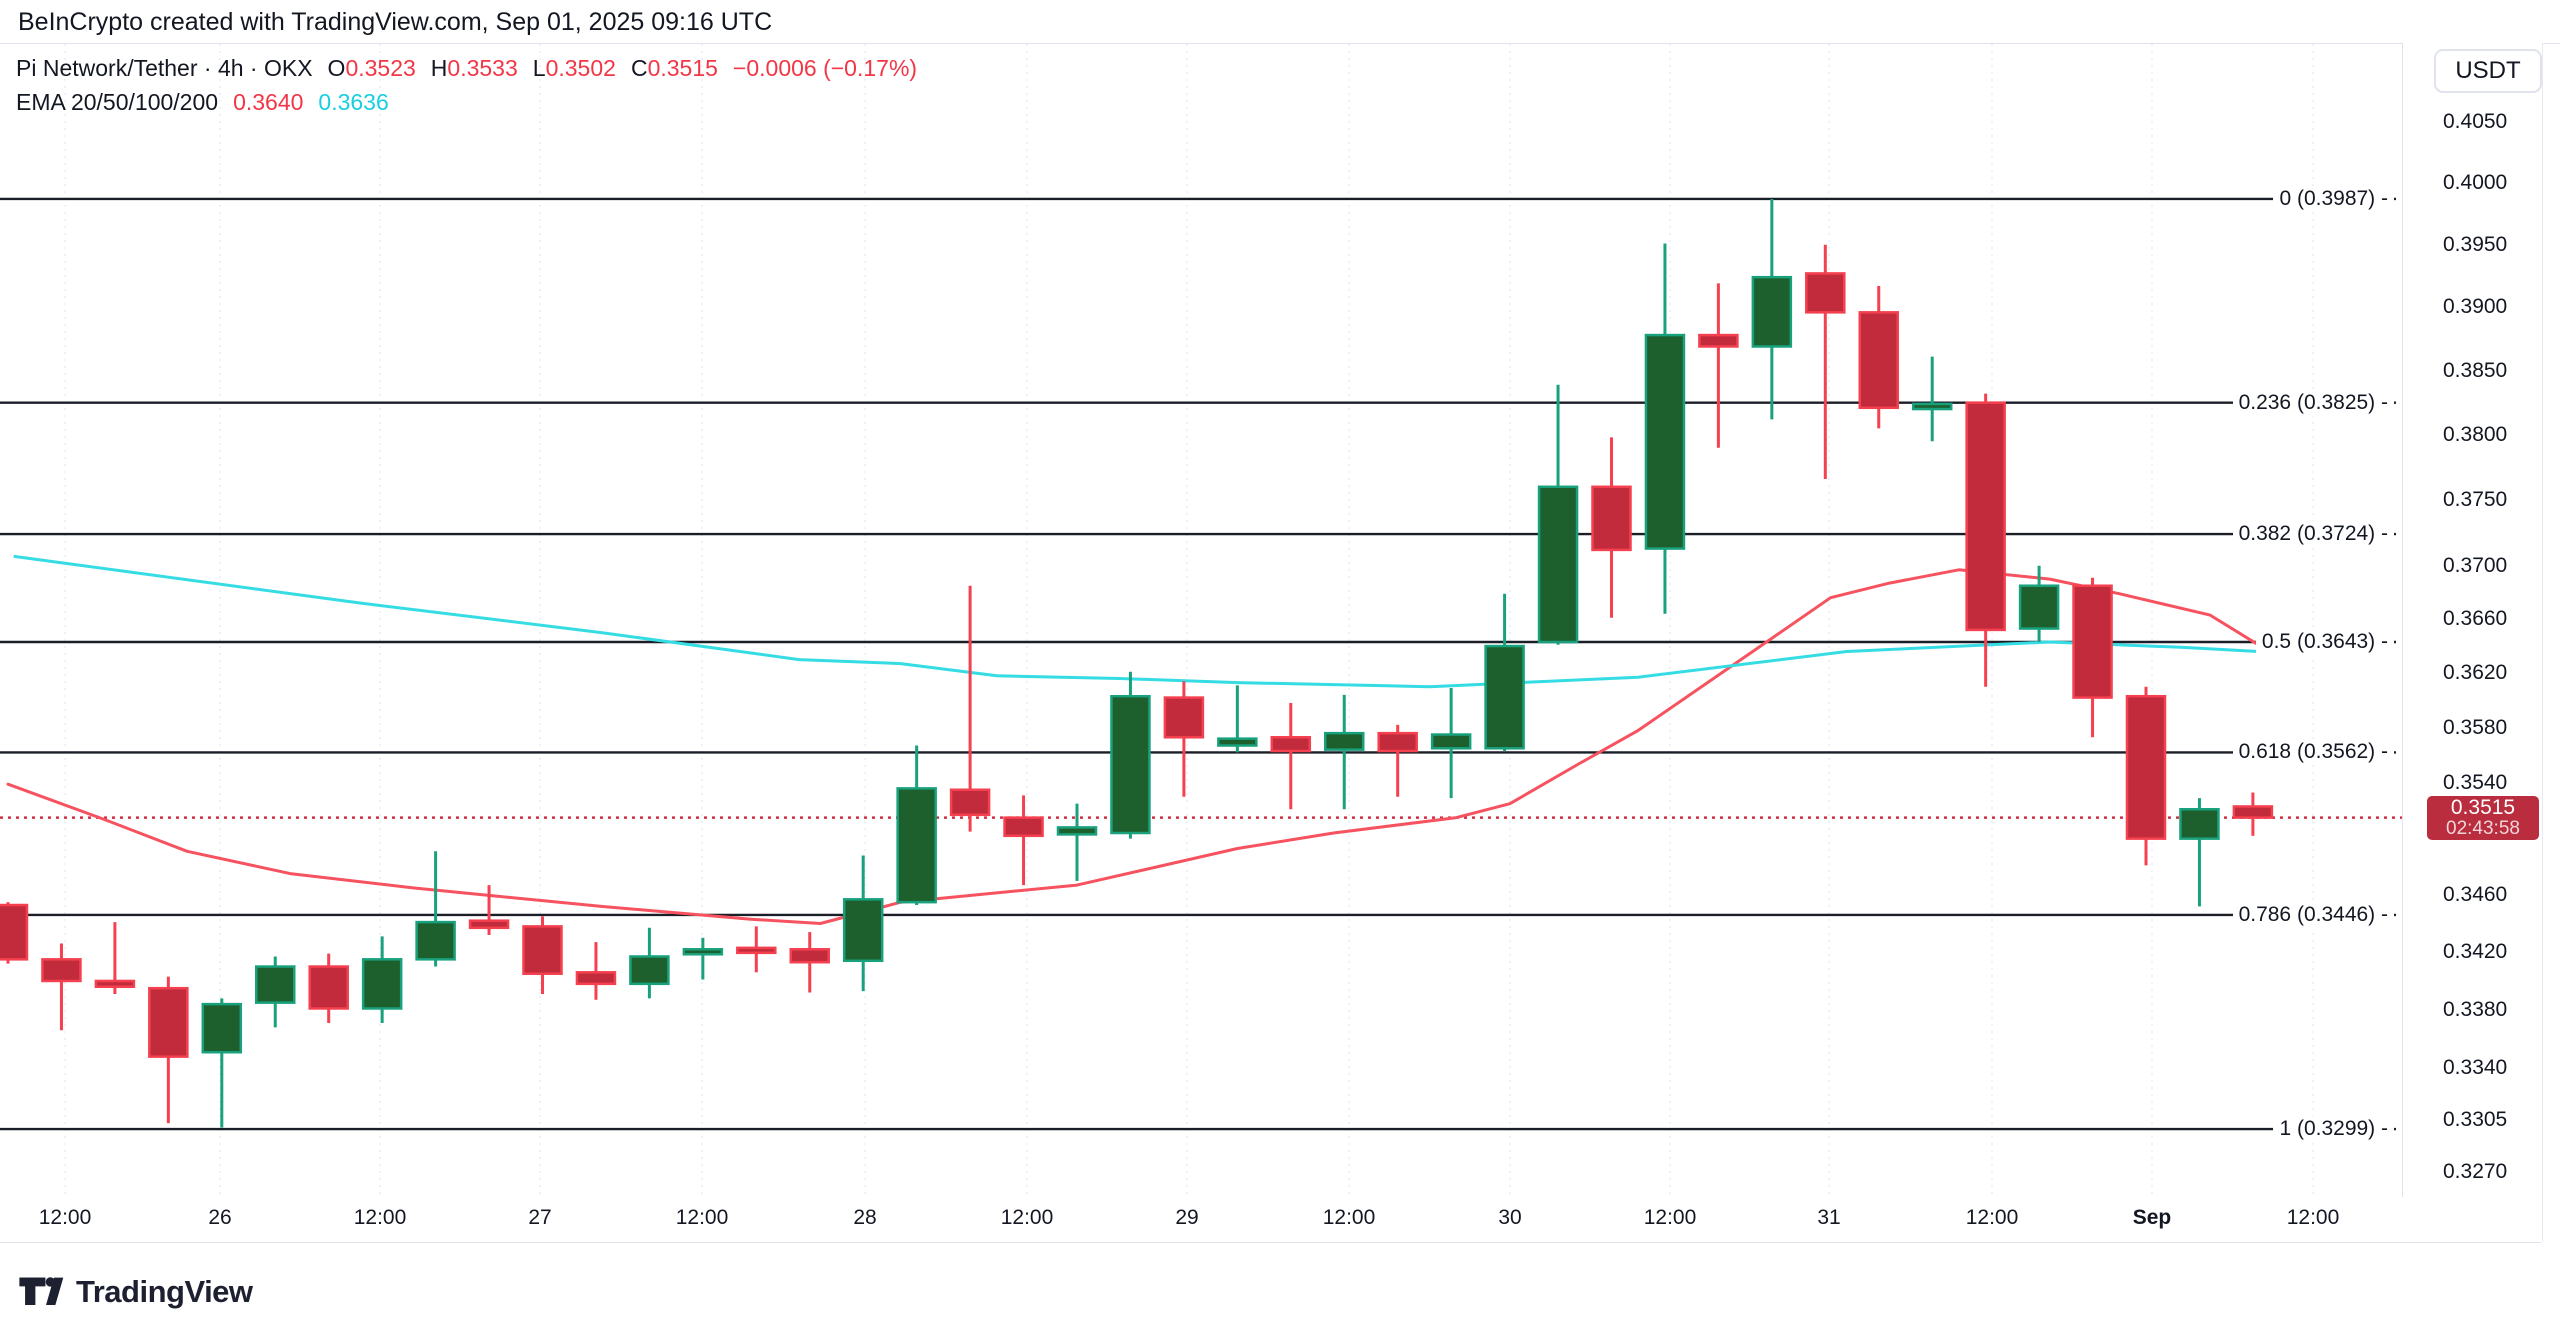 This screenshot has height=1342, width=2560. Describe the element at coordinates (2313, 752) in the screenshot. I see `fib-level-label: 0.618 (0.3562) -` at that location.